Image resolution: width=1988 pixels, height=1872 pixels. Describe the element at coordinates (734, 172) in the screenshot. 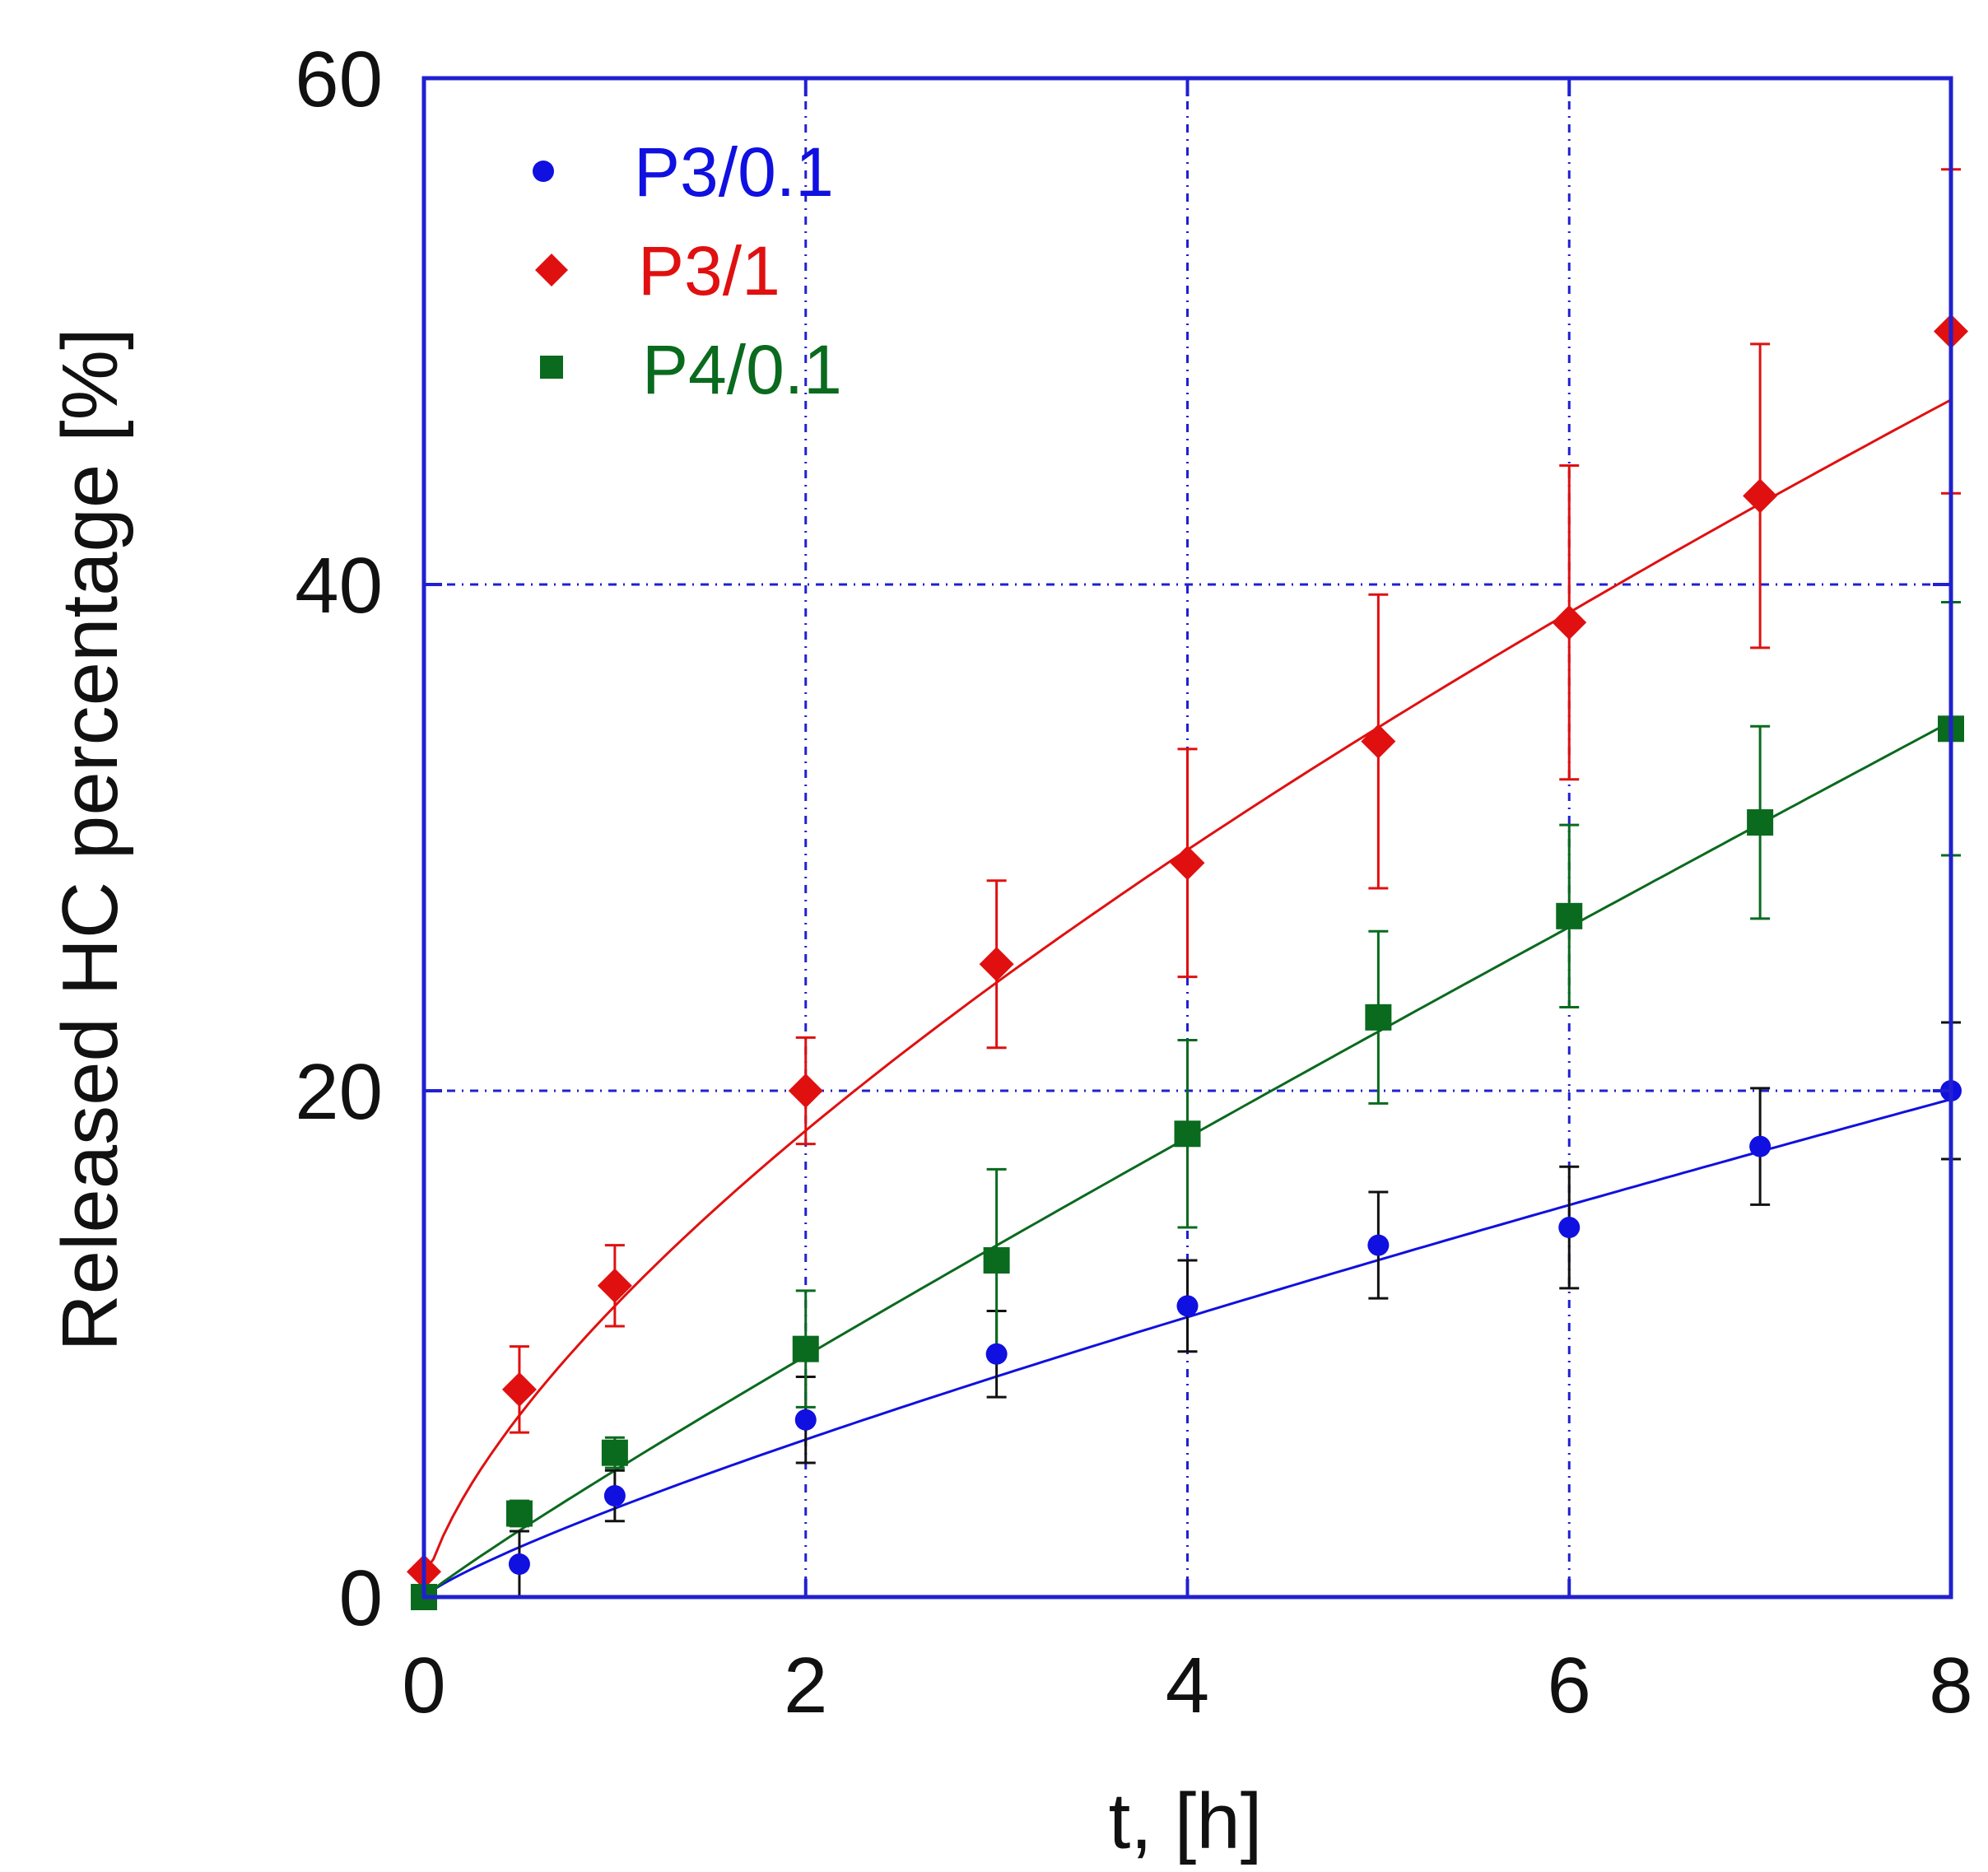

I see `legend-label-p3-0-1: P3/0.1` at that location.